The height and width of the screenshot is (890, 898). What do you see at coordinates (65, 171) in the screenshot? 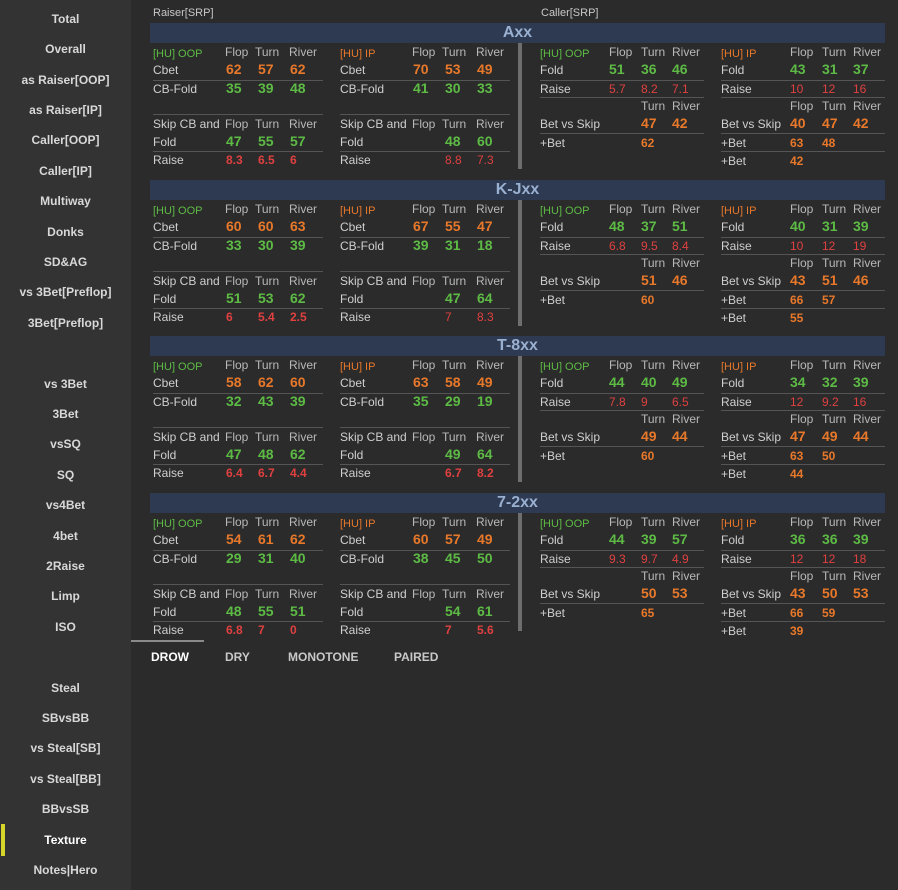
I see `sidebar-item-caller-ip: Caller[IP]` at bounding box center [65, 171].